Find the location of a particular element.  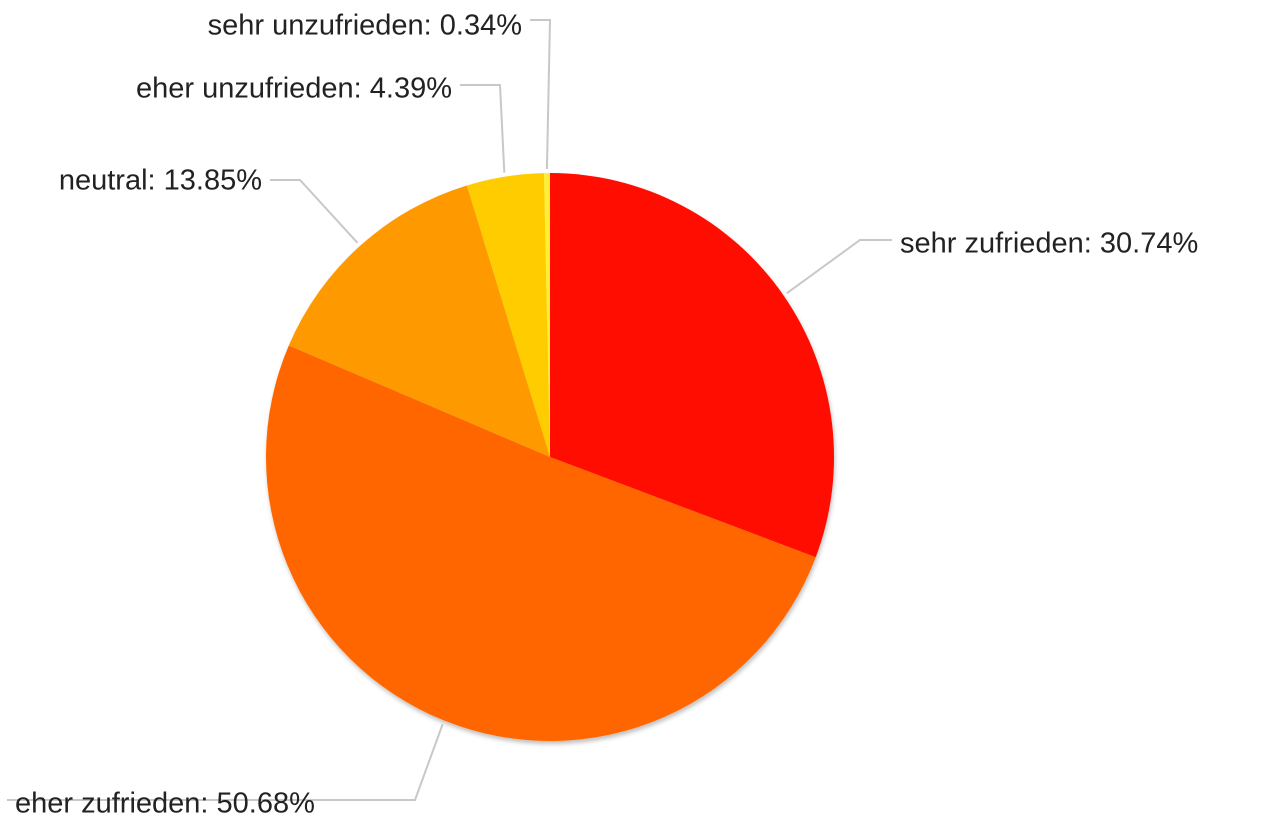

data-label: sehr unzufrieden: 0.34% is located at coordinates (365, 26).